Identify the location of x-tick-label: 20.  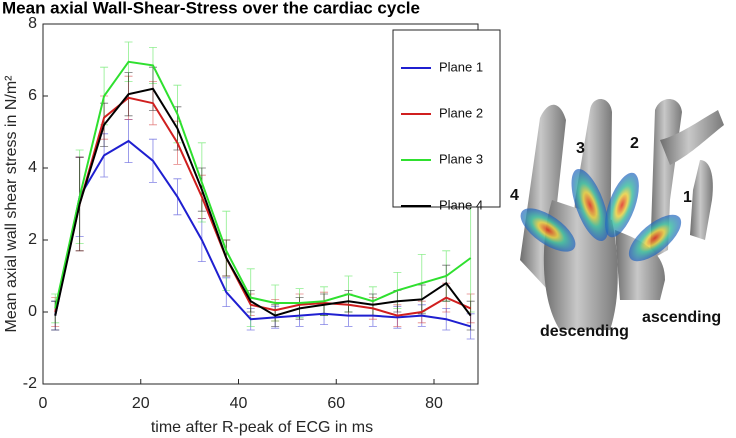
(141, 403).